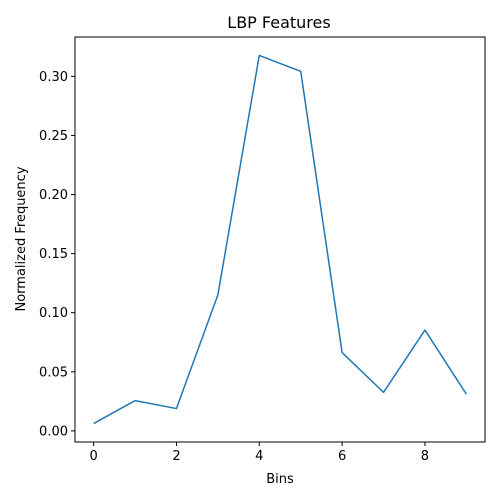 Image resolution: width=500 pixels, height=500 pixels. What do you see at coordinates (53, 136) in the screenshot?
I see `y-tick-label: 0.25` at bounding box center [53, 136].